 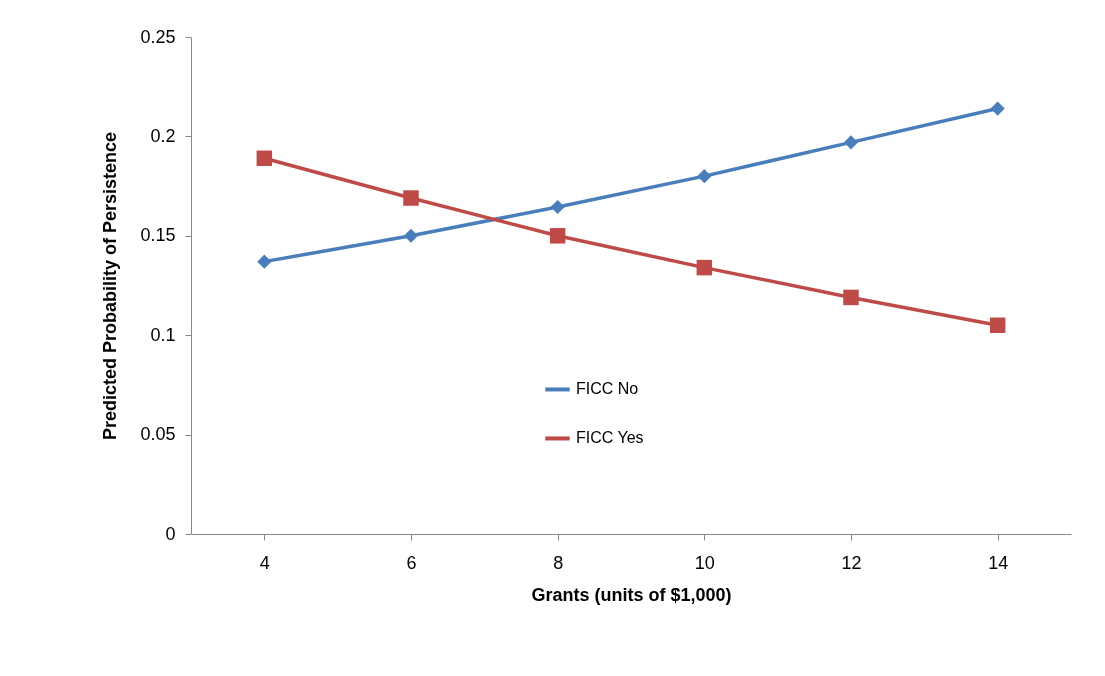 I want to click on legend-label: FICC Yes, so click(x=610, y=438).